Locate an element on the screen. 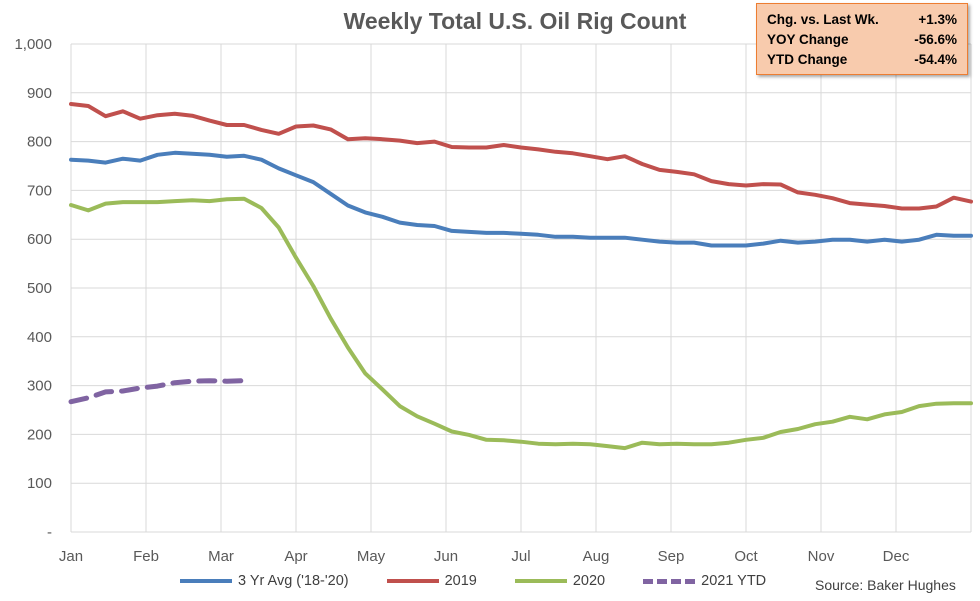 The height and width of the screenshot is (601, 980). stat-label: YTD Change is located at coordinates (807, 59).